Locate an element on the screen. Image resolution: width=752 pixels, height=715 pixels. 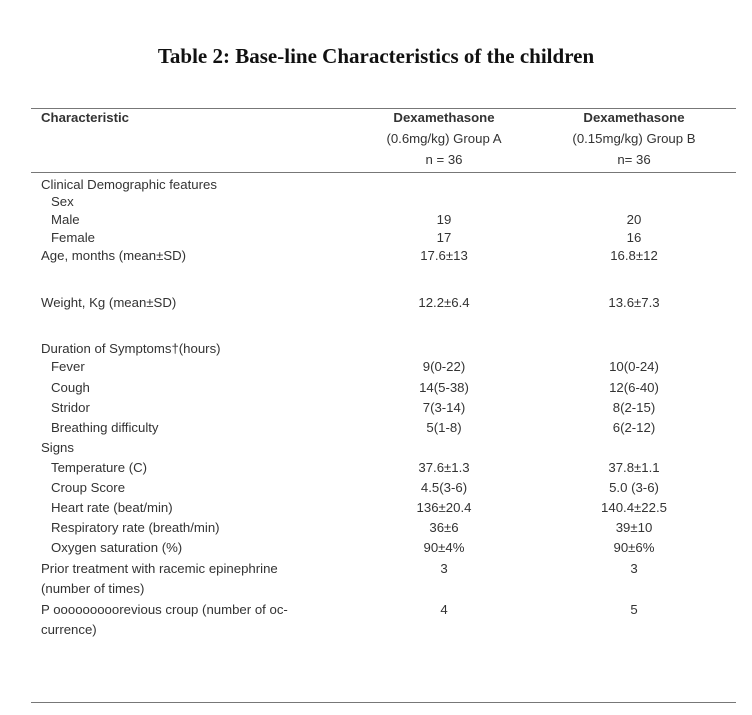
row-prior-group-a: 3 is located at coordinates (444, 568).